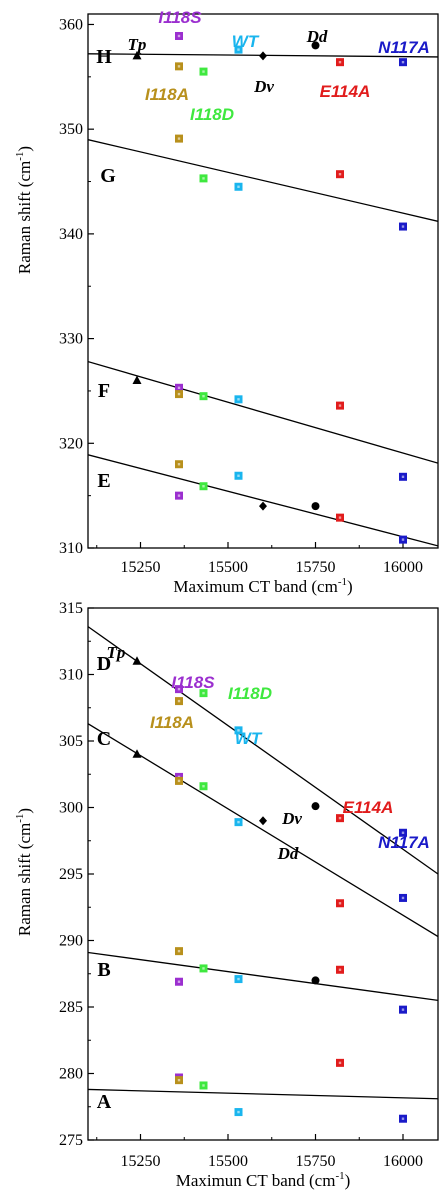 Image resolution: width=439 pixels, height=1191 pixels. I want to click on point-E-I118S-highlight, so click(179, 495).